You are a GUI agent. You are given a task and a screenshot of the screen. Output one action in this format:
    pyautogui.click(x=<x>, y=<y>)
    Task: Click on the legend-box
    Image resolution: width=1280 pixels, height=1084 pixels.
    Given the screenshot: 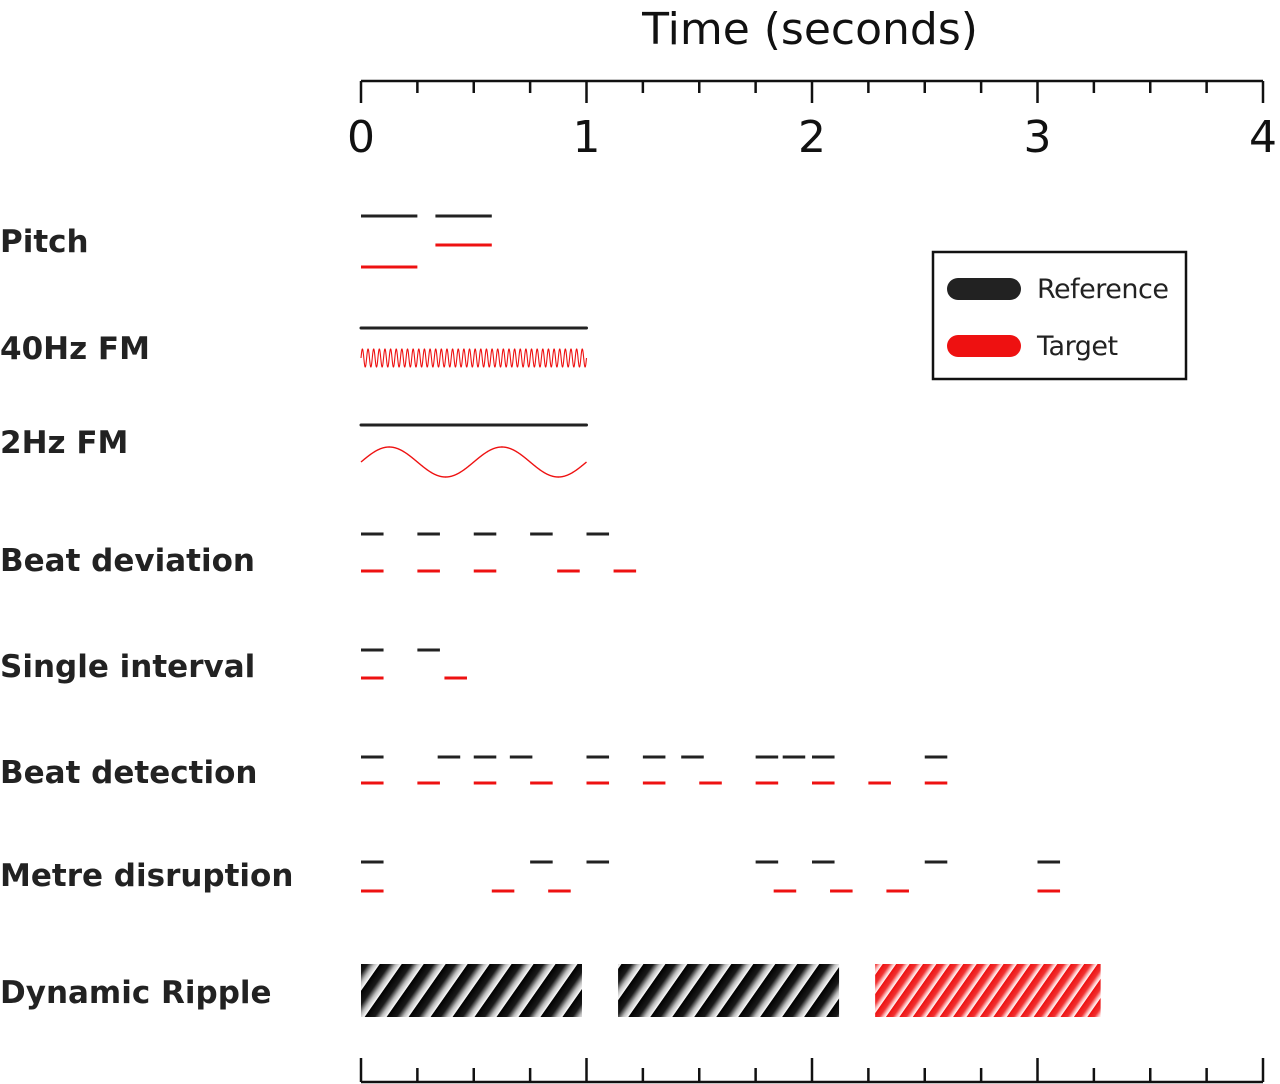 What is the action you would take?
    pyautogui.click(x=1059, y=315)
    